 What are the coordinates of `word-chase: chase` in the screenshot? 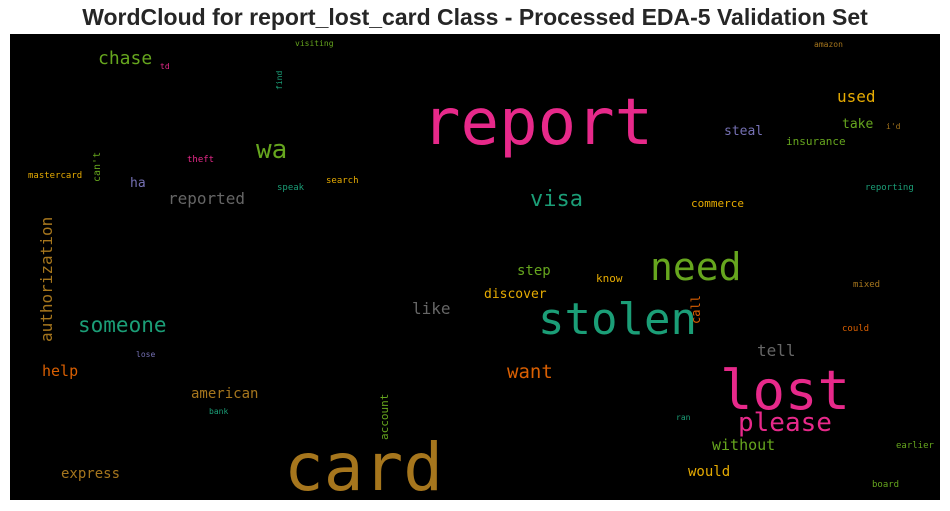 It's located at (125, 58).